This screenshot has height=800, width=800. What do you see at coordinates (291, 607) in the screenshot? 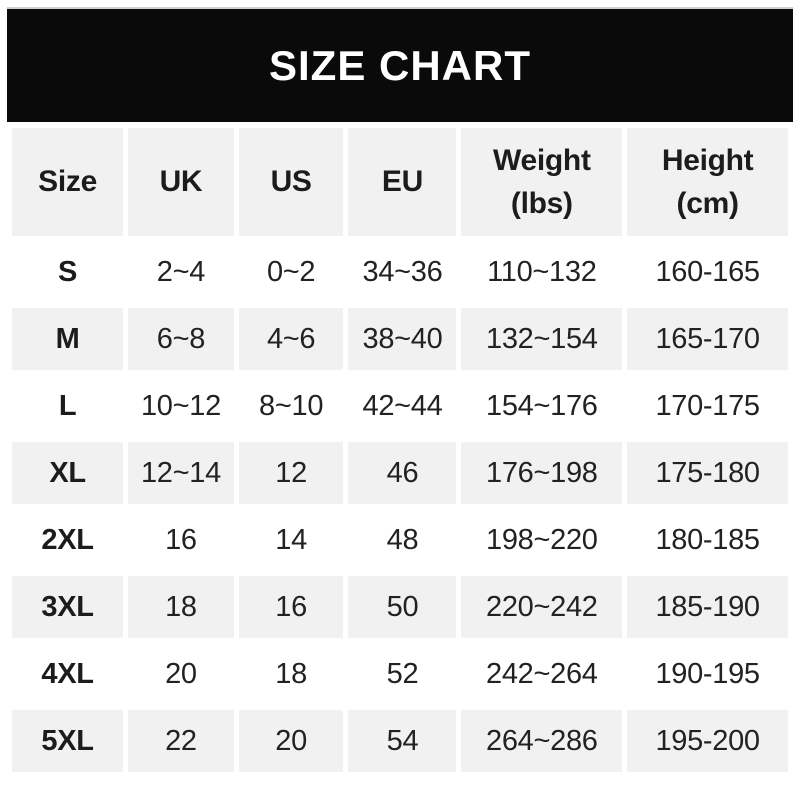
I see `cell-us: 16` at bounding box center [291, 607].